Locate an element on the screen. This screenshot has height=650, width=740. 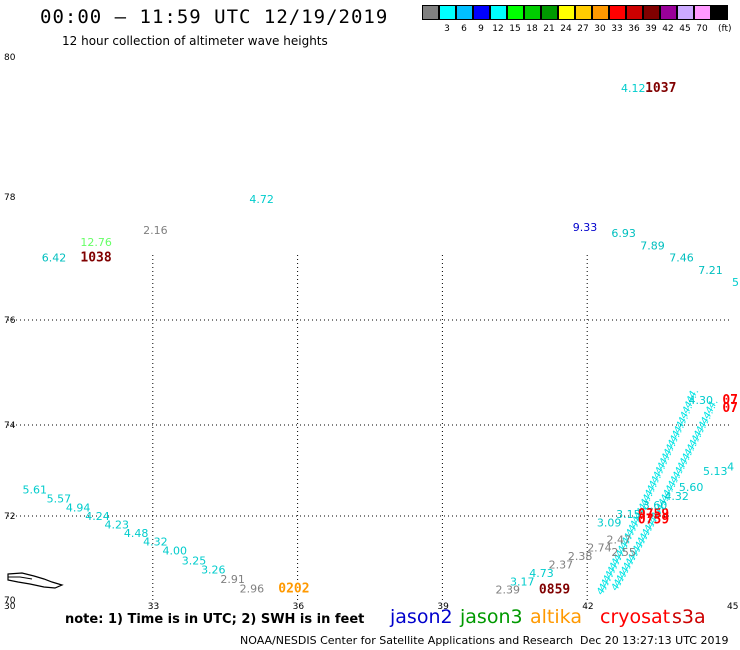
page-title: 00:00 – 11:59 UTC 12/19/2019 is located at coordinates (214, 17).